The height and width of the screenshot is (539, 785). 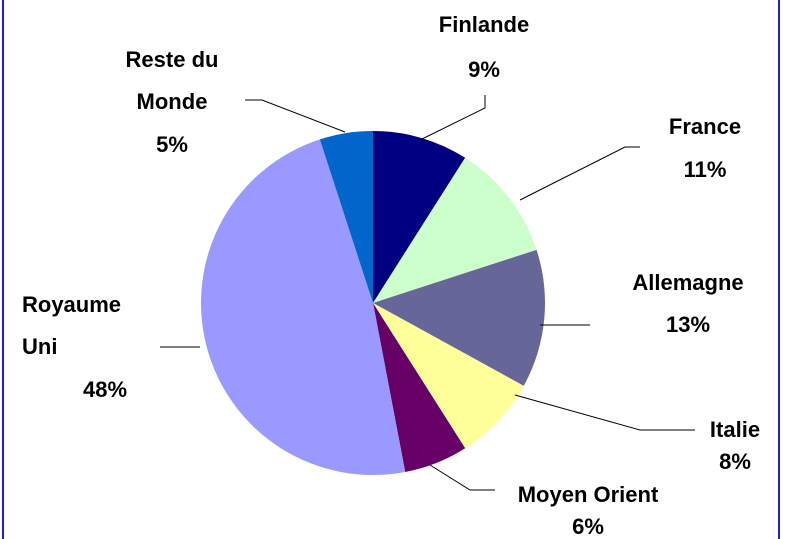 What do you see at coordinates (688, 282) in the screenshot?
I see `slice-label: Allemagne` at bounding box center [688, 282].